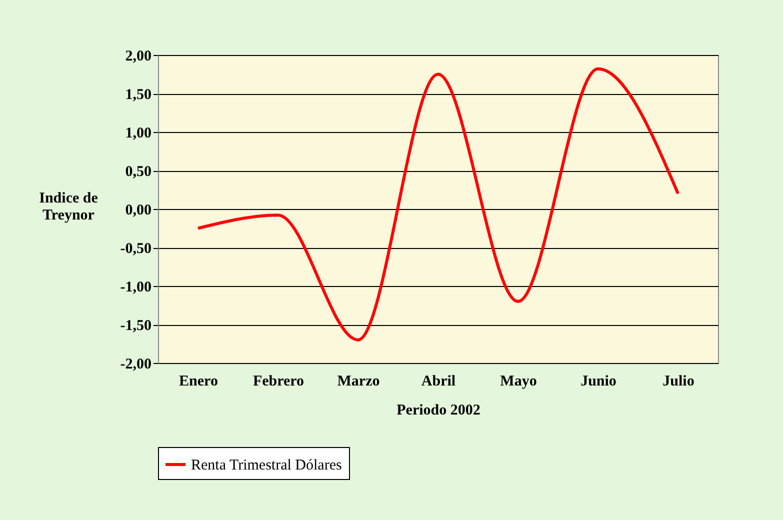 This screenshot has width=783, height=520. What do you see at coordinates (68, 207) in the screenshot?
I see `y-axis-title: Indice de Treynor` at bounding box center [68, 207].